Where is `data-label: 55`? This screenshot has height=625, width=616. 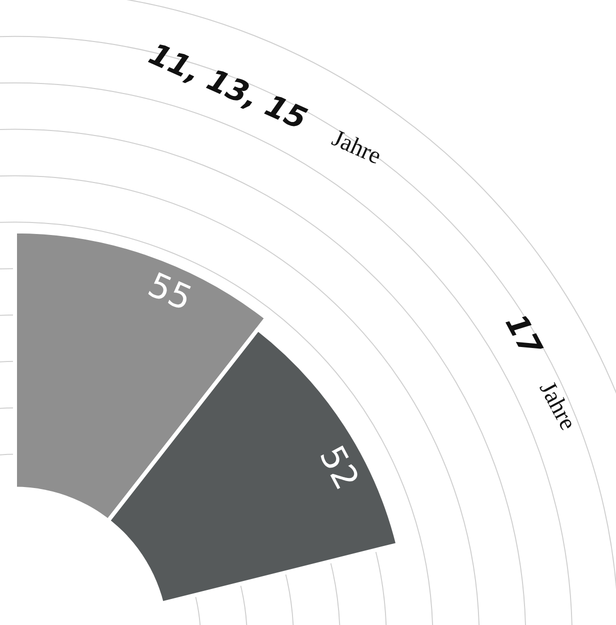 data-label: 55 is located at coordinates (170, 292).